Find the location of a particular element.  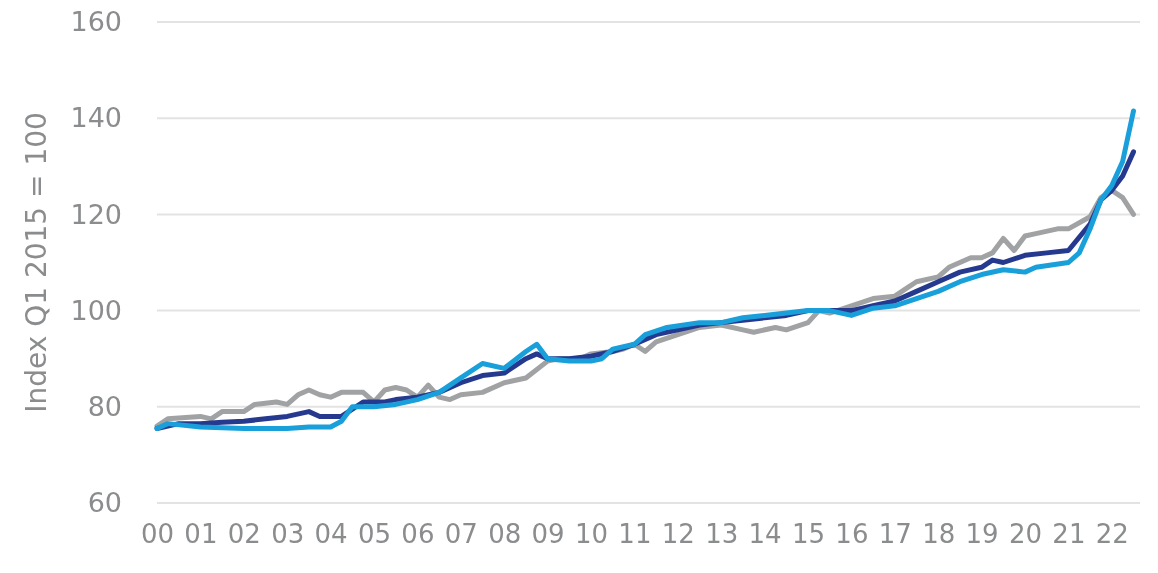

x-tick-label: 05 is located at coordinates (374, 534).